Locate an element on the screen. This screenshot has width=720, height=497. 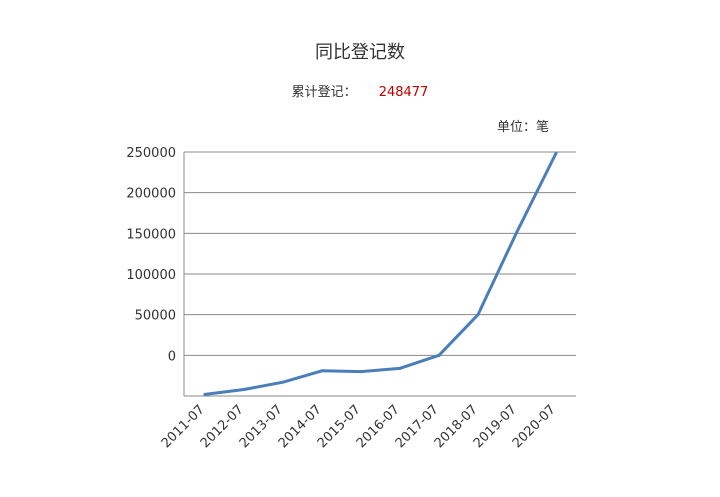
total-label: 累计登记： is located at coordinates (324, 92).